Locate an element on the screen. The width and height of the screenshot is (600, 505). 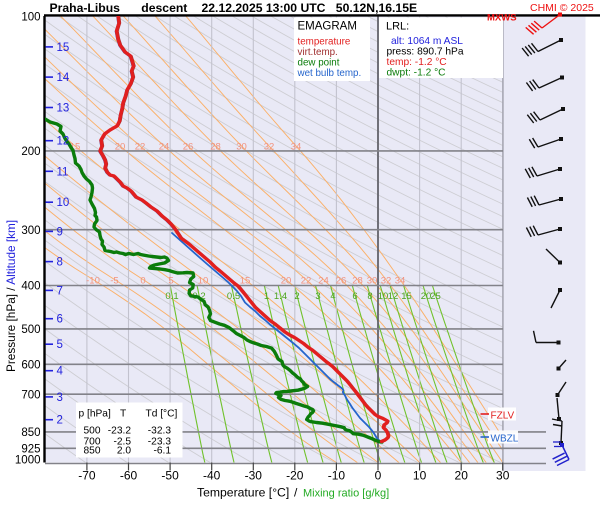
svg-text: 1000 is located at coordinates (28, 461).